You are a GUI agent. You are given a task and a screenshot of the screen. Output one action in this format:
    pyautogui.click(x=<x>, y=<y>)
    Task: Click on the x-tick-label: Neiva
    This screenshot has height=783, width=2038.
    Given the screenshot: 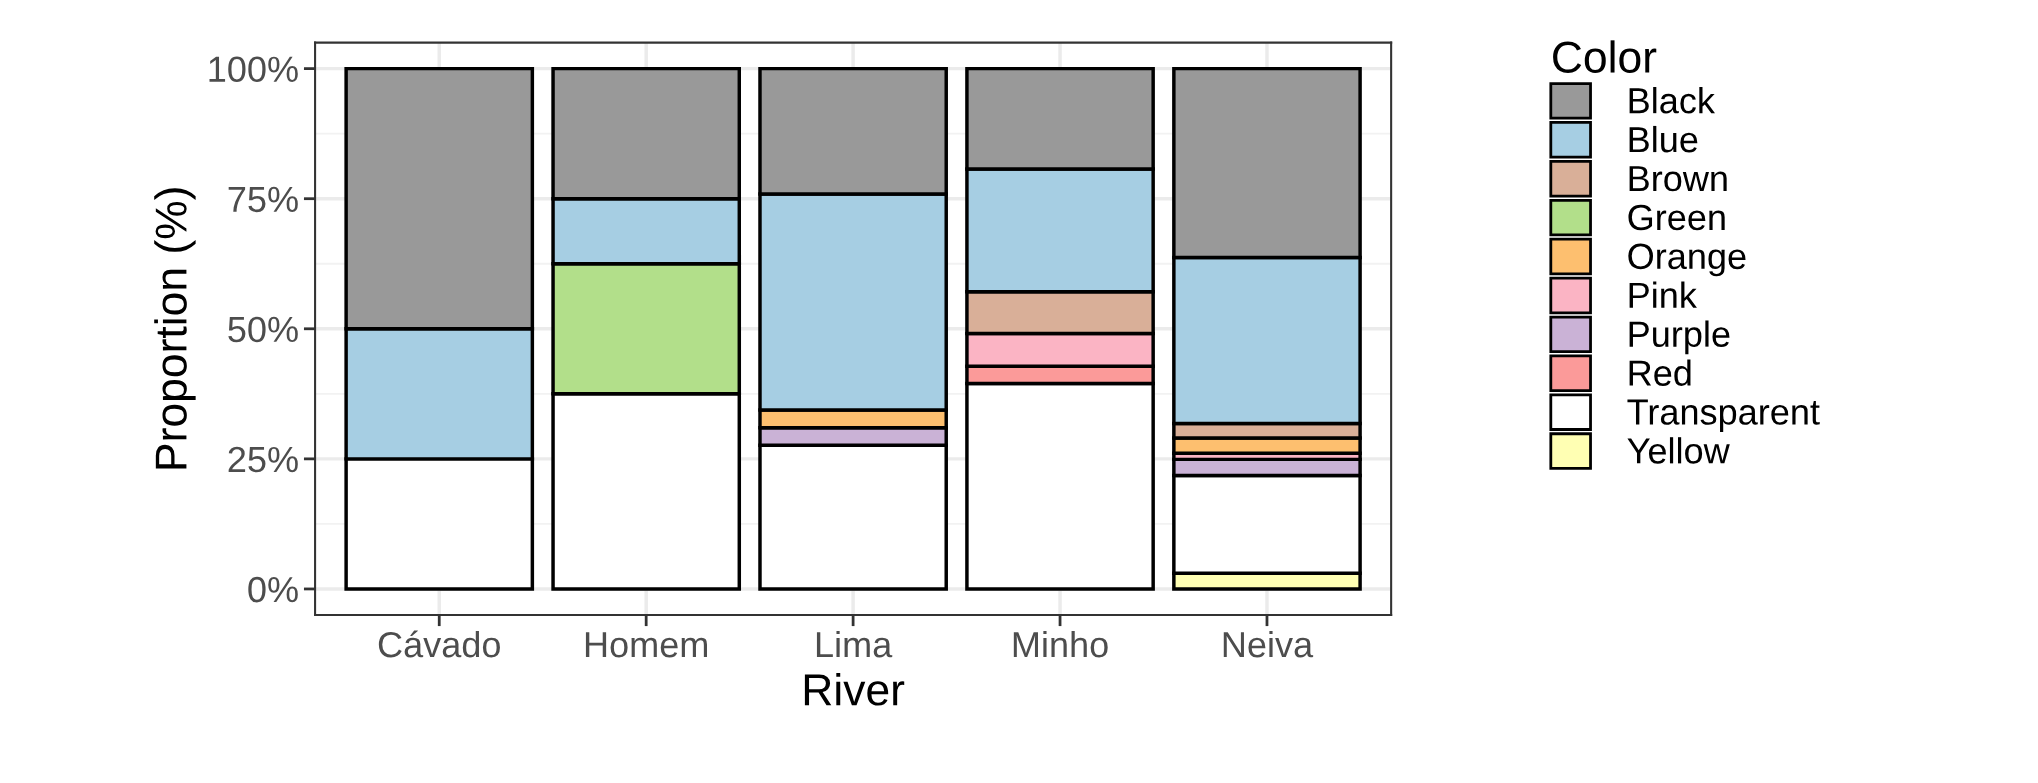 What is the action you would take?
    pyautogui.click(x=1268, y=644)
    